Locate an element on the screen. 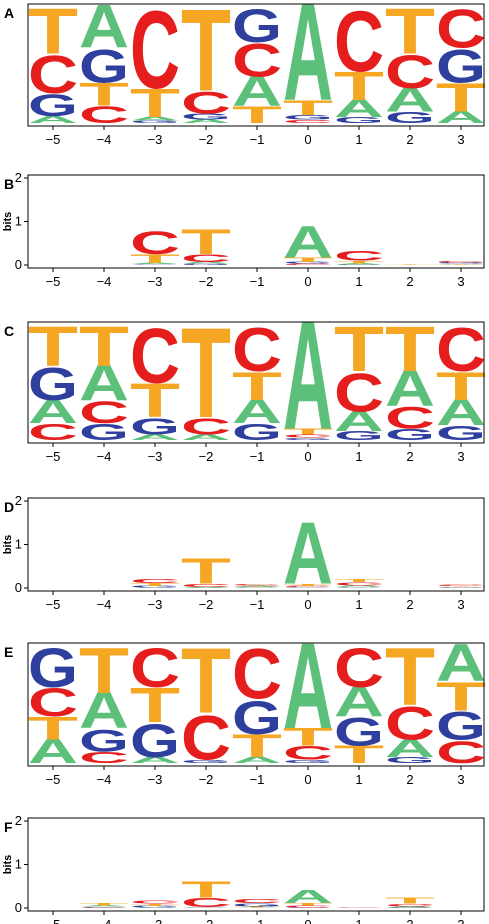 The width and height of the screenshot is (489, 924). panel-label: B is located at coordinates (9, 184).